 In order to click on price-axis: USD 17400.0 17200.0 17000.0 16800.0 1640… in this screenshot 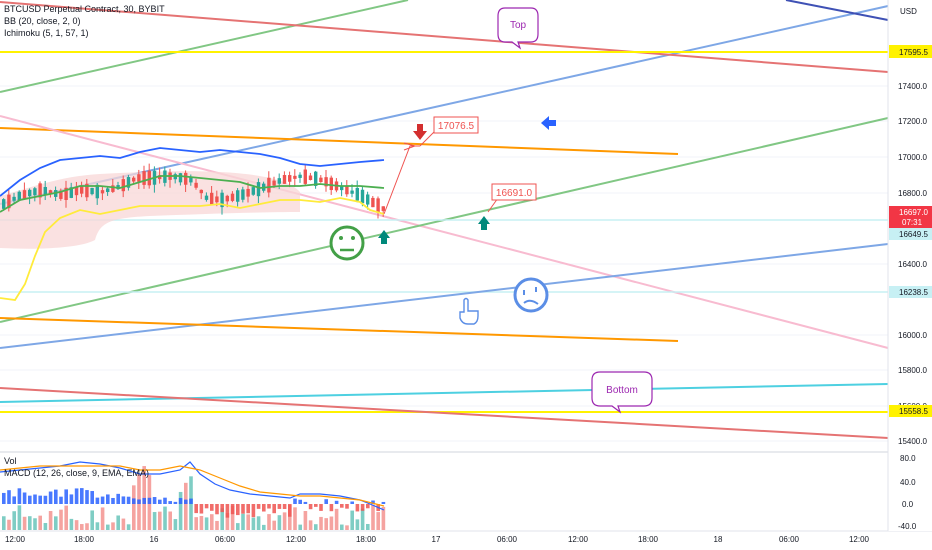, I will do `click(910, 269)`.